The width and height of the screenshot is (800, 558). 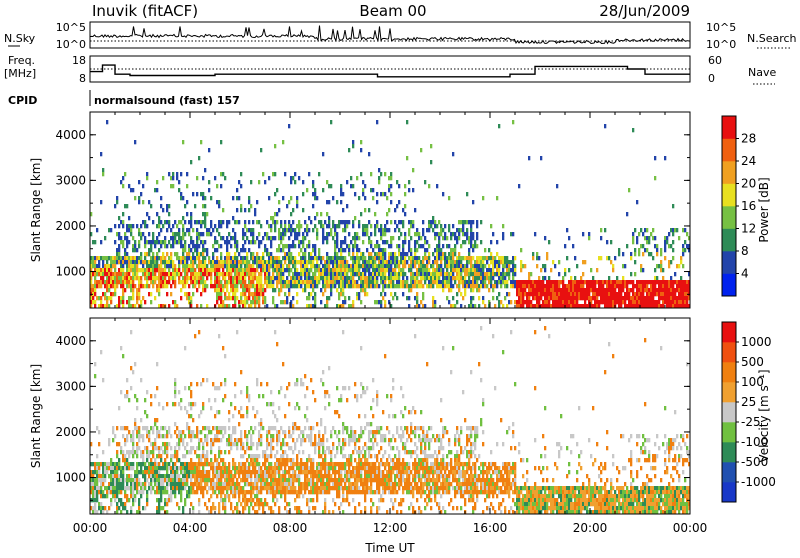 What do you see at coordinates (748, 402) in the screenshot?
I see `colorbar-tick-label: 25` at bounding box center [748, 402].